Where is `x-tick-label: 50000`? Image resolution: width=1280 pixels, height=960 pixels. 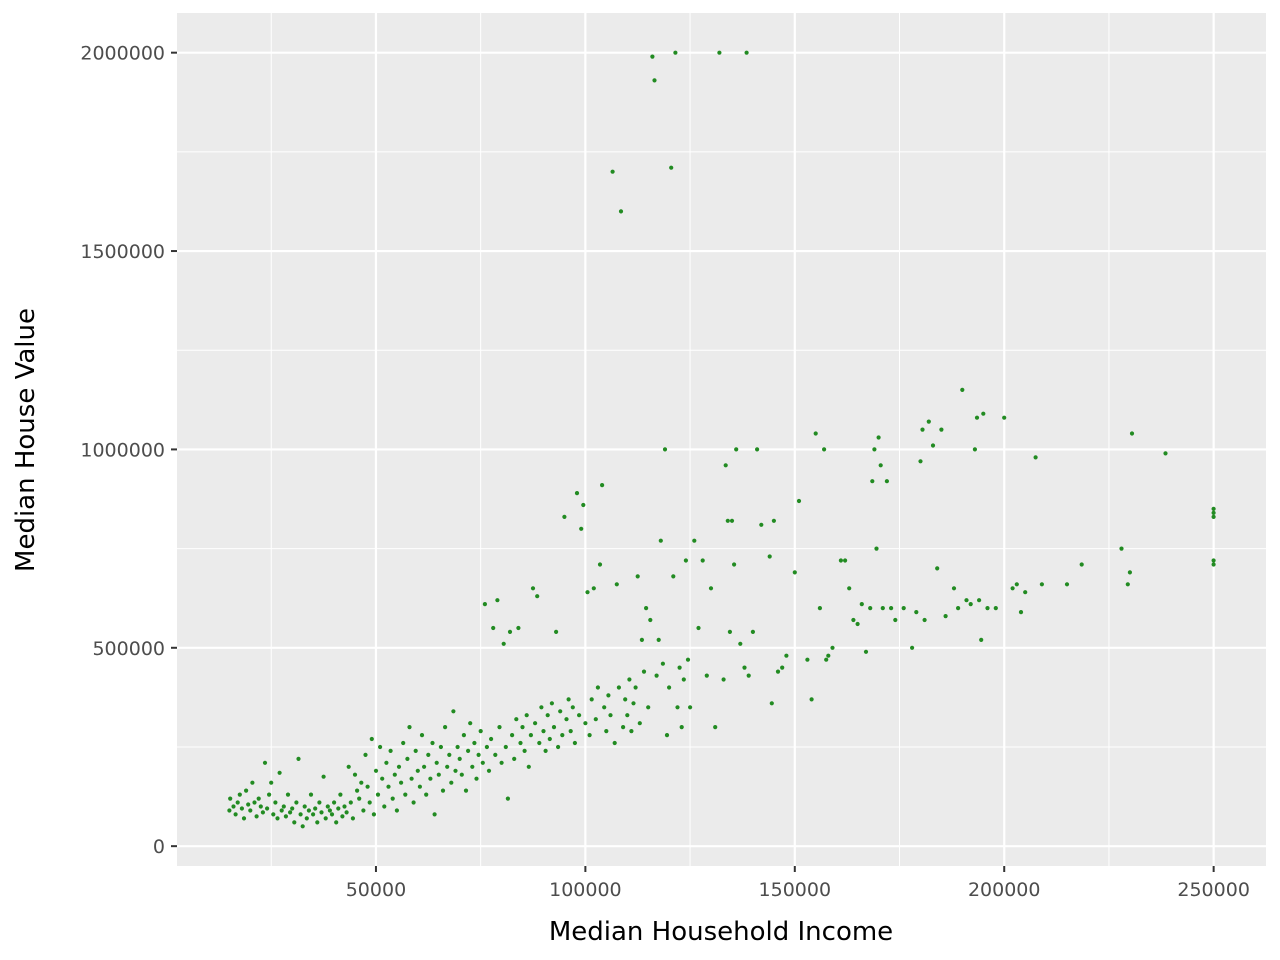 x-tick-label: 50000 is located at coordinates (376, 890).